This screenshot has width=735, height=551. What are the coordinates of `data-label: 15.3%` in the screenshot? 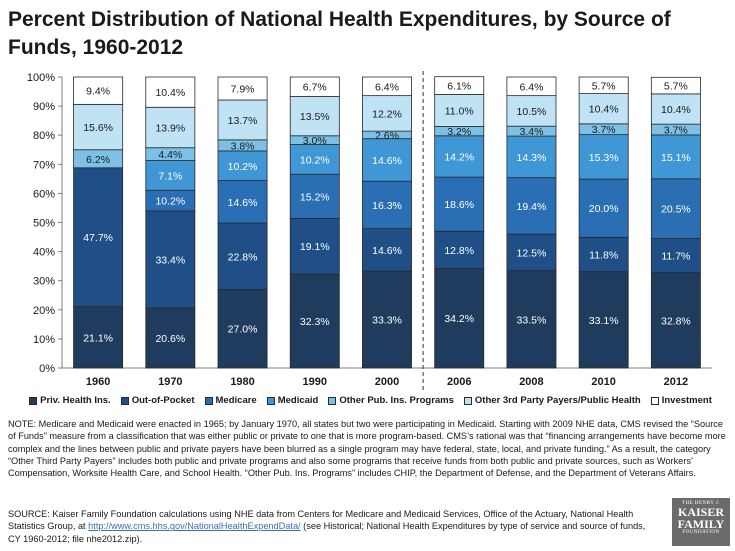 It's located at (604, 158).